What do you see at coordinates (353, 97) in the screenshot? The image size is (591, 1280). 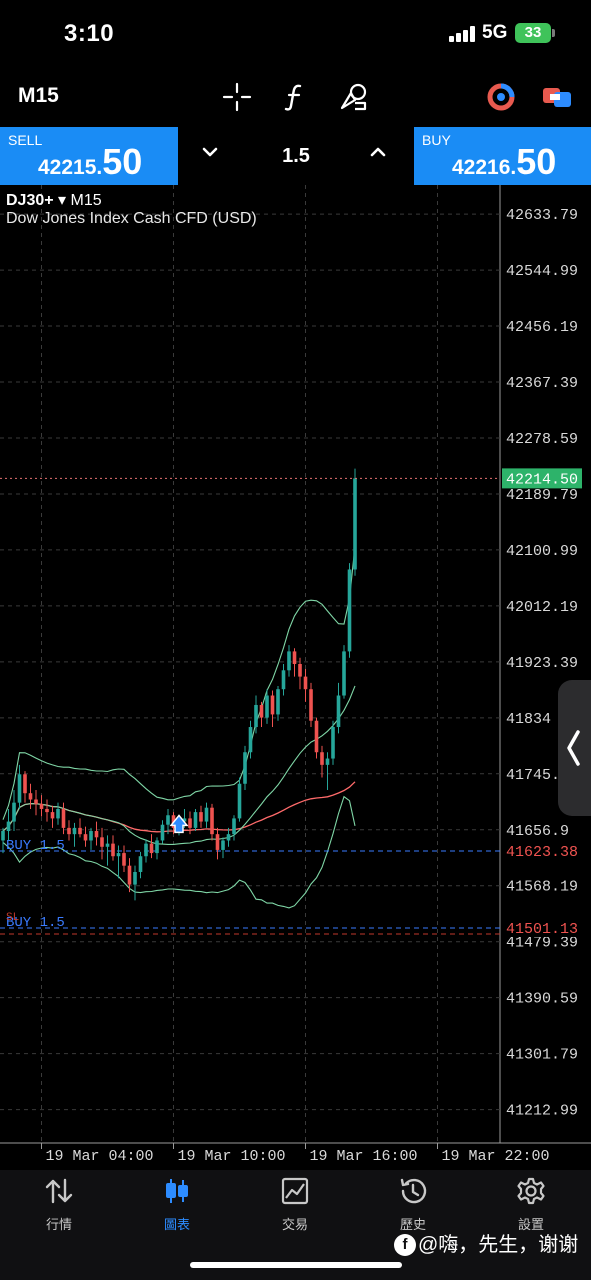 I see `objects-icon` at bounding box center [353, 97].